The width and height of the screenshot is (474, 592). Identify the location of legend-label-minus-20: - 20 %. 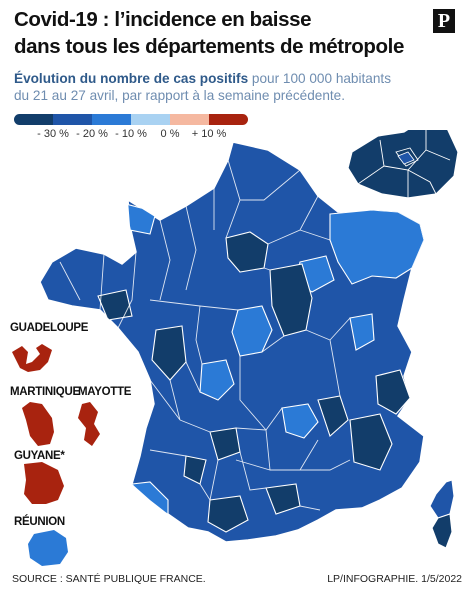
(92, 134).